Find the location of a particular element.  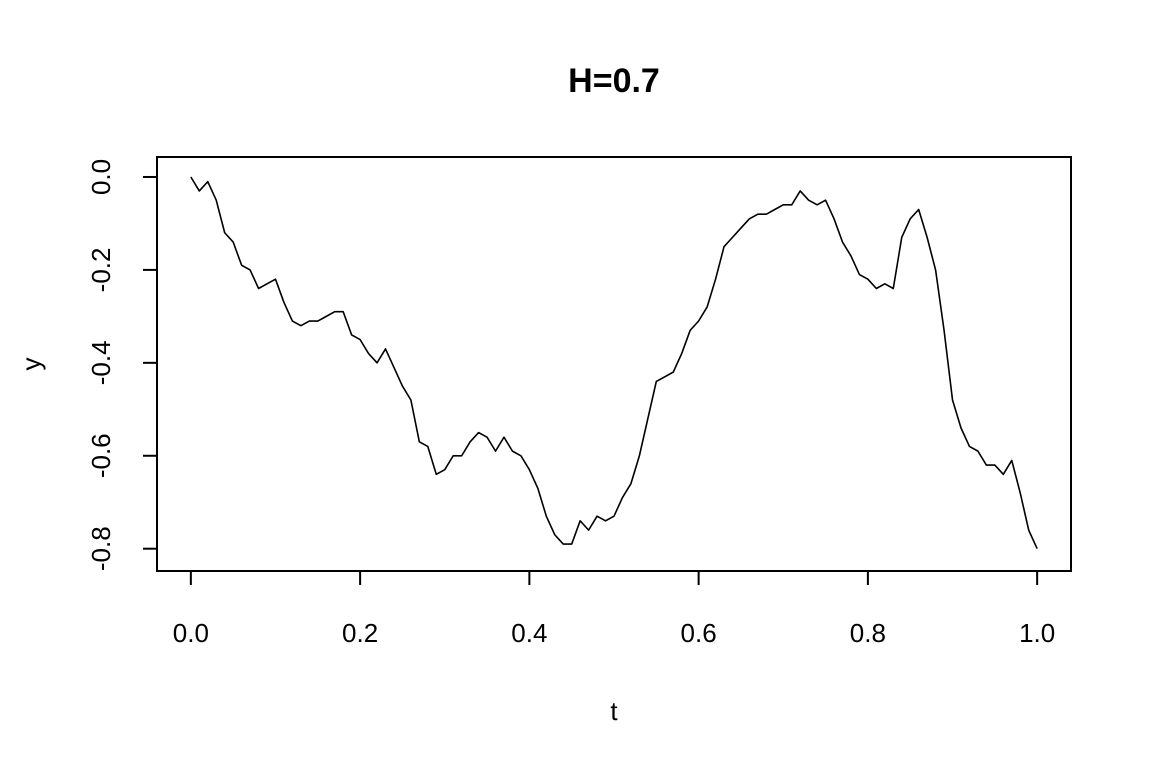

x-tick-label: 0.6 is located at coordinates (699, 633).